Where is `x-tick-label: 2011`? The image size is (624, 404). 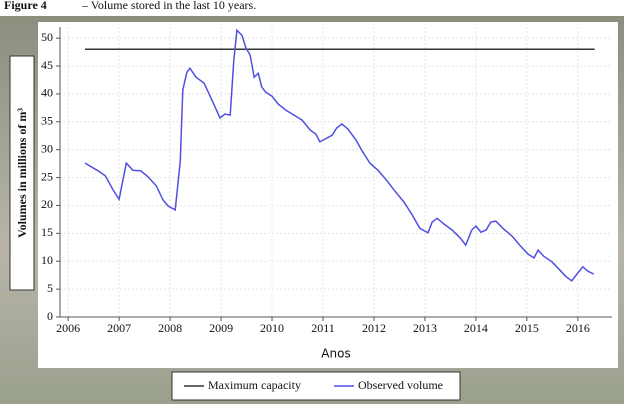 x-tick-label: 2011 is located at coordinates (323, 328).